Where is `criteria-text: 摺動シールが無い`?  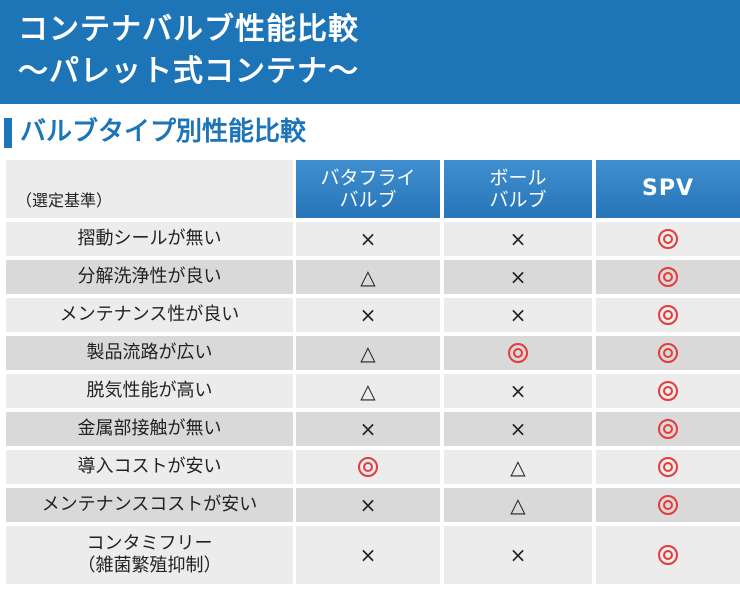 criteria-text: 摺動シールが無い is located at coordinates (149, 238).